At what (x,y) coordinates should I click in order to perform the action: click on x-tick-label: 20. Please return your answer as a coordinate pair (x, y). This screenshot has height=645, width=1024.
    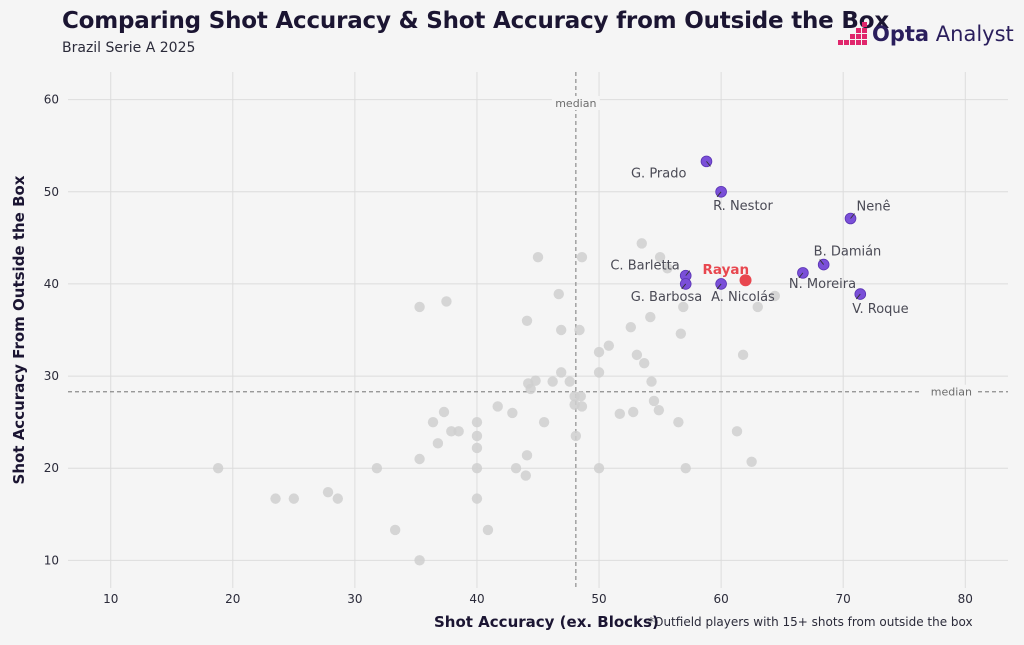
    Looking at the image, I should click on (232, 599).